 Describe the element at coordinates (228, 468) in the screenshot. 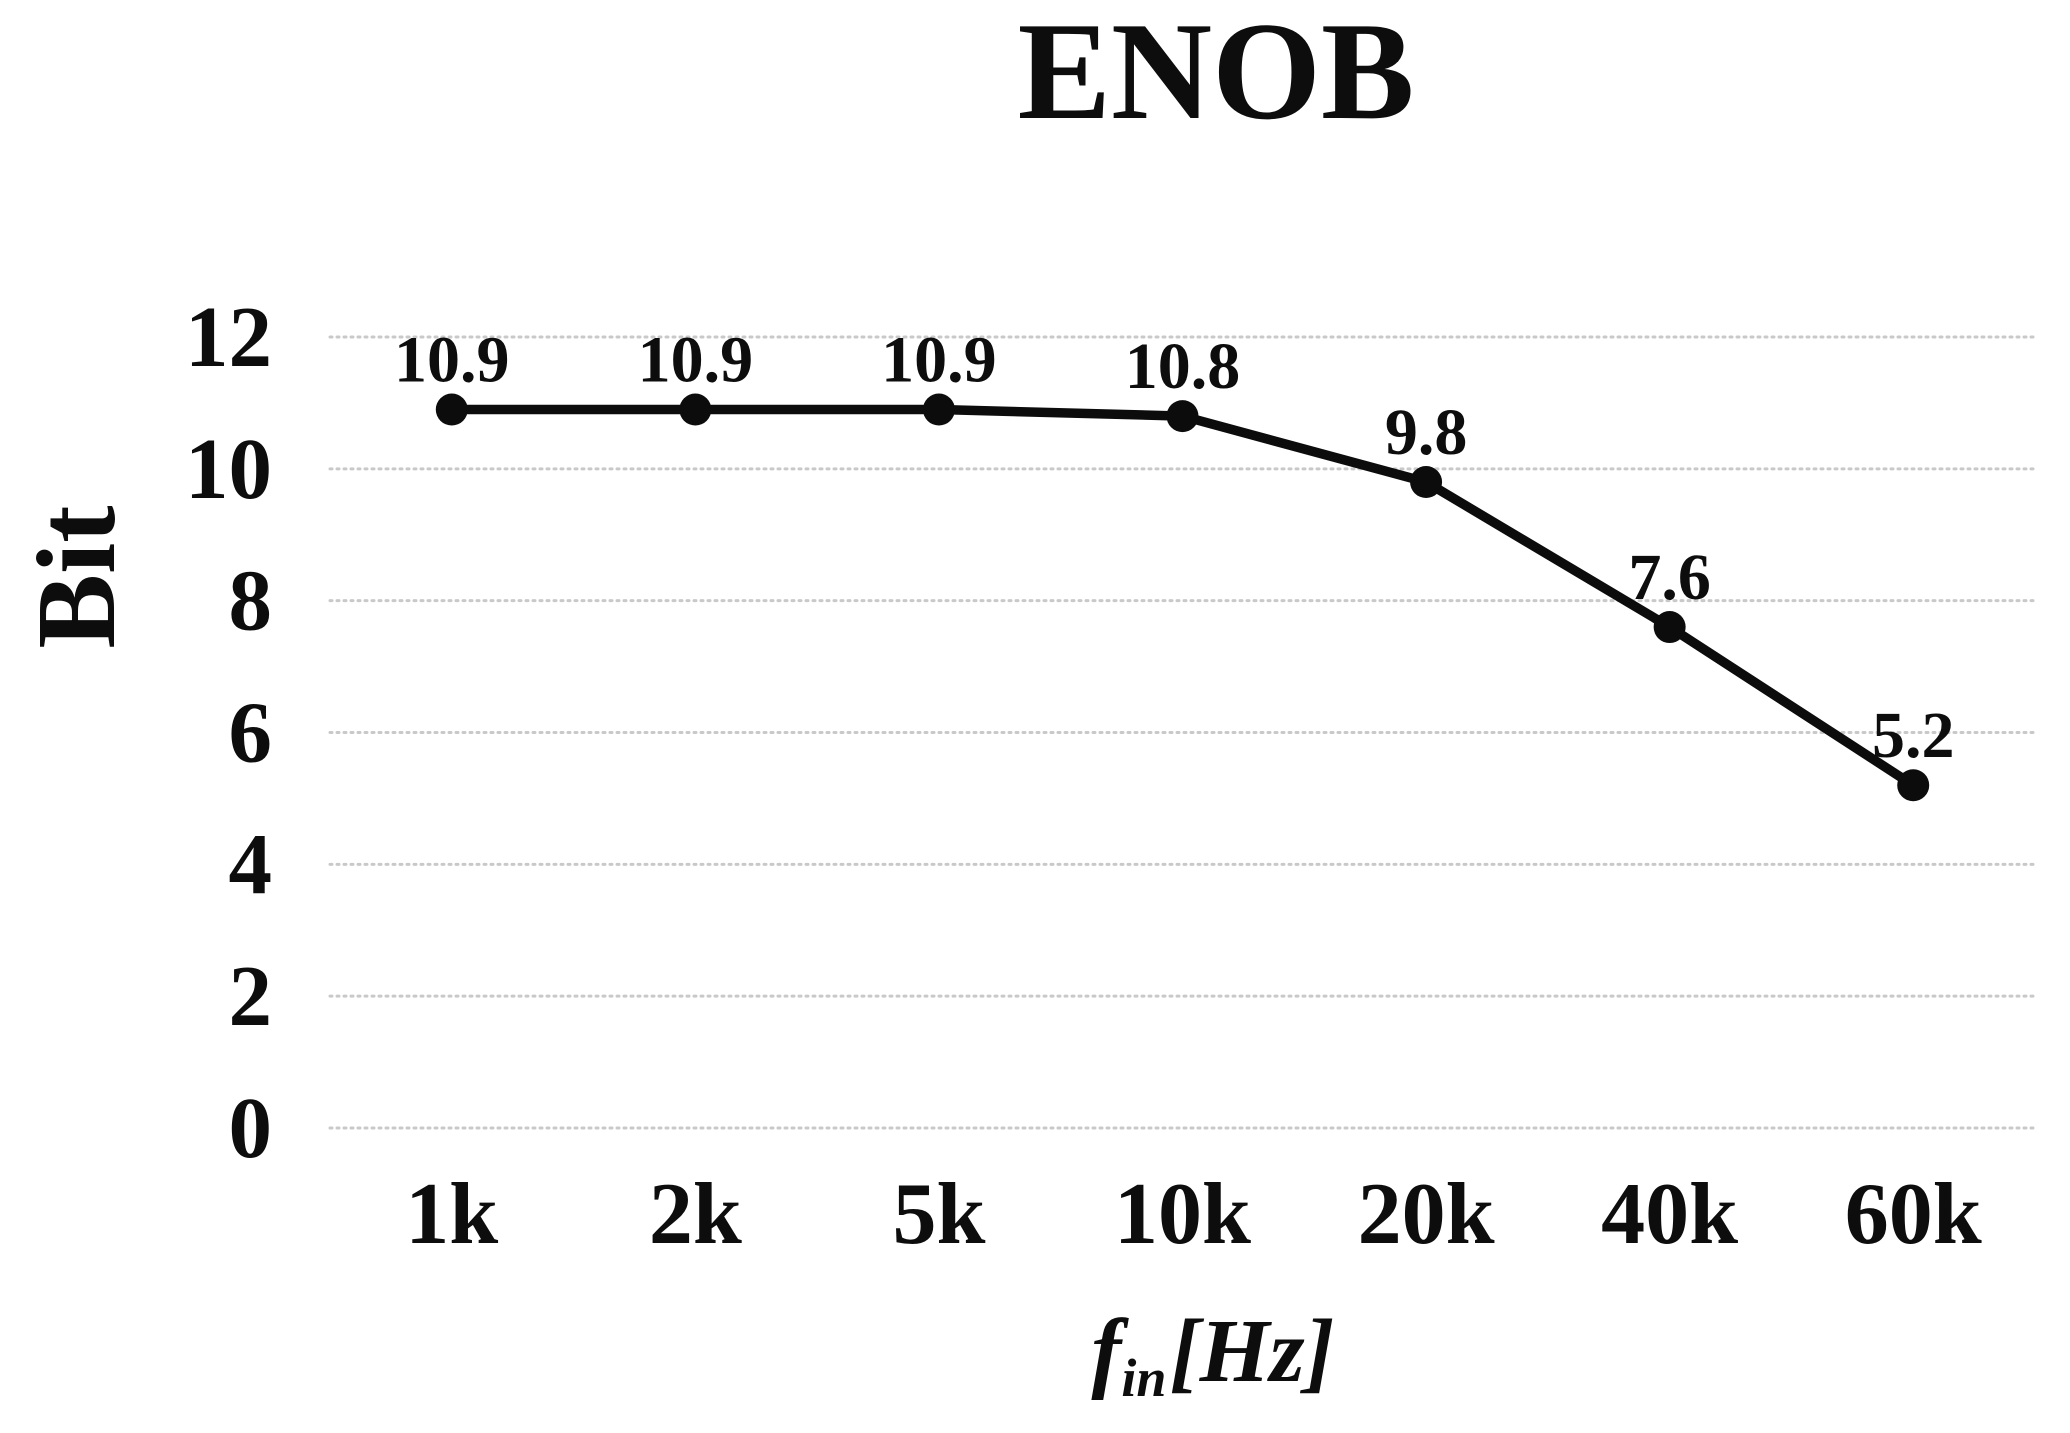

I see `y-tick-label: 10` at that location.